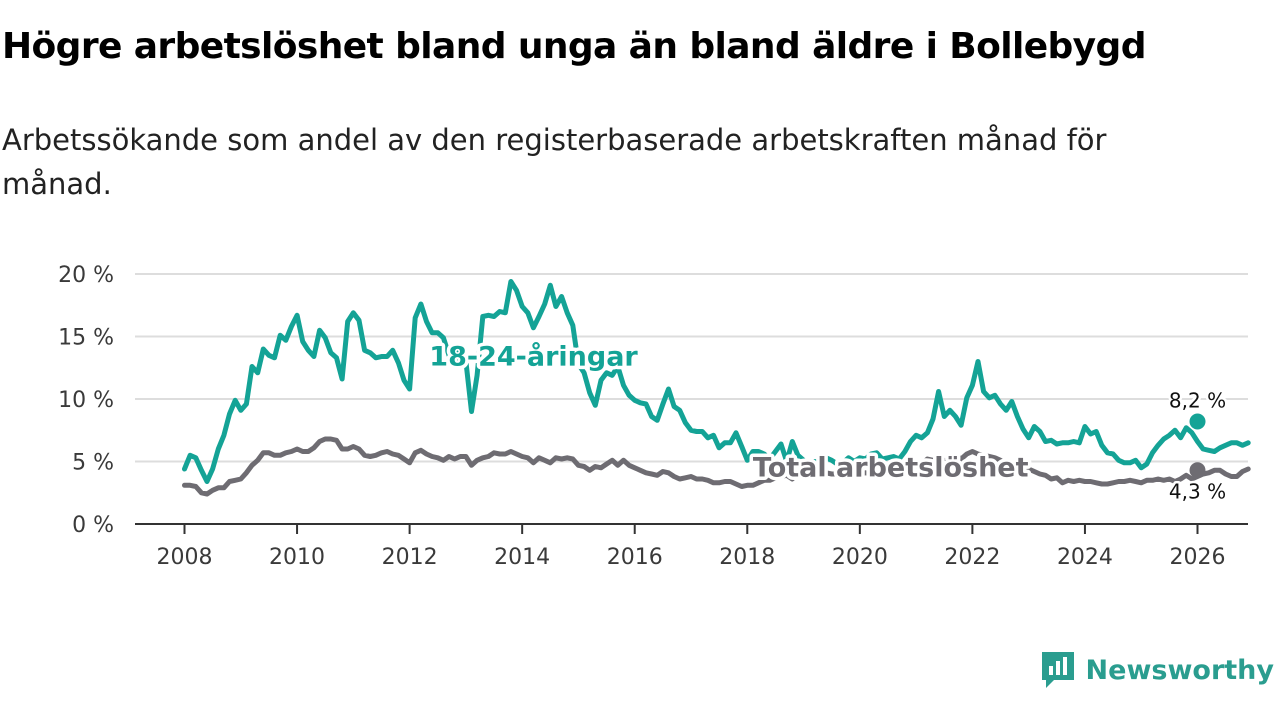 The image size is (1280, 720). Describe the element at coordinates (716, 466) in the screenshot. I see `series-line-total` at that location.